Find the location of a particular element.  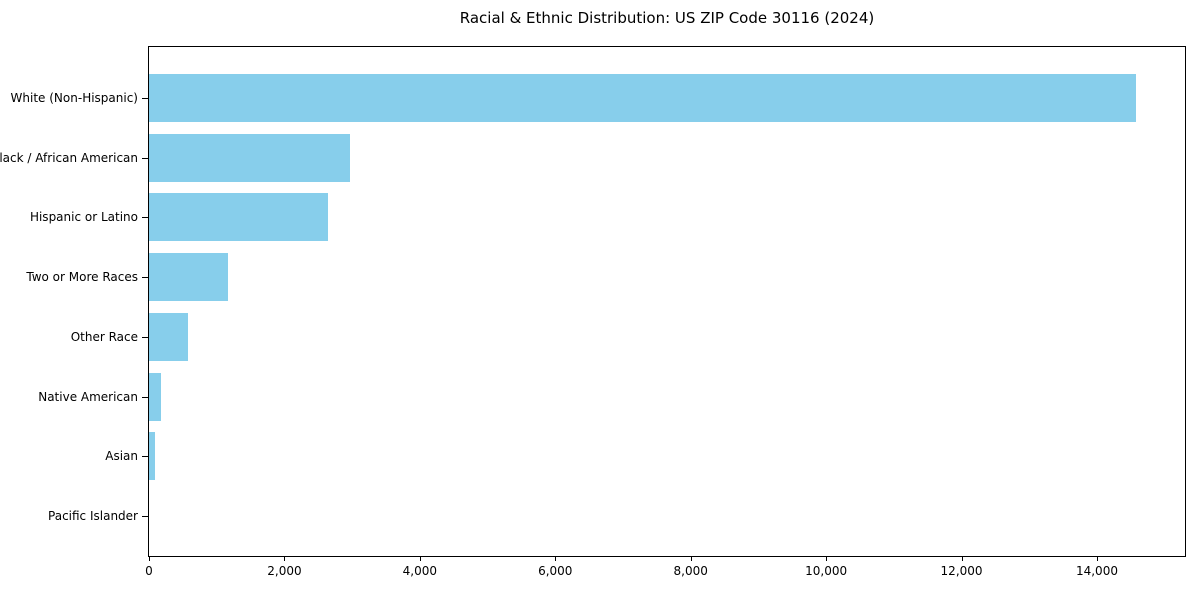

y-axis-label: Black / African American is located at coordinates (69, 157).